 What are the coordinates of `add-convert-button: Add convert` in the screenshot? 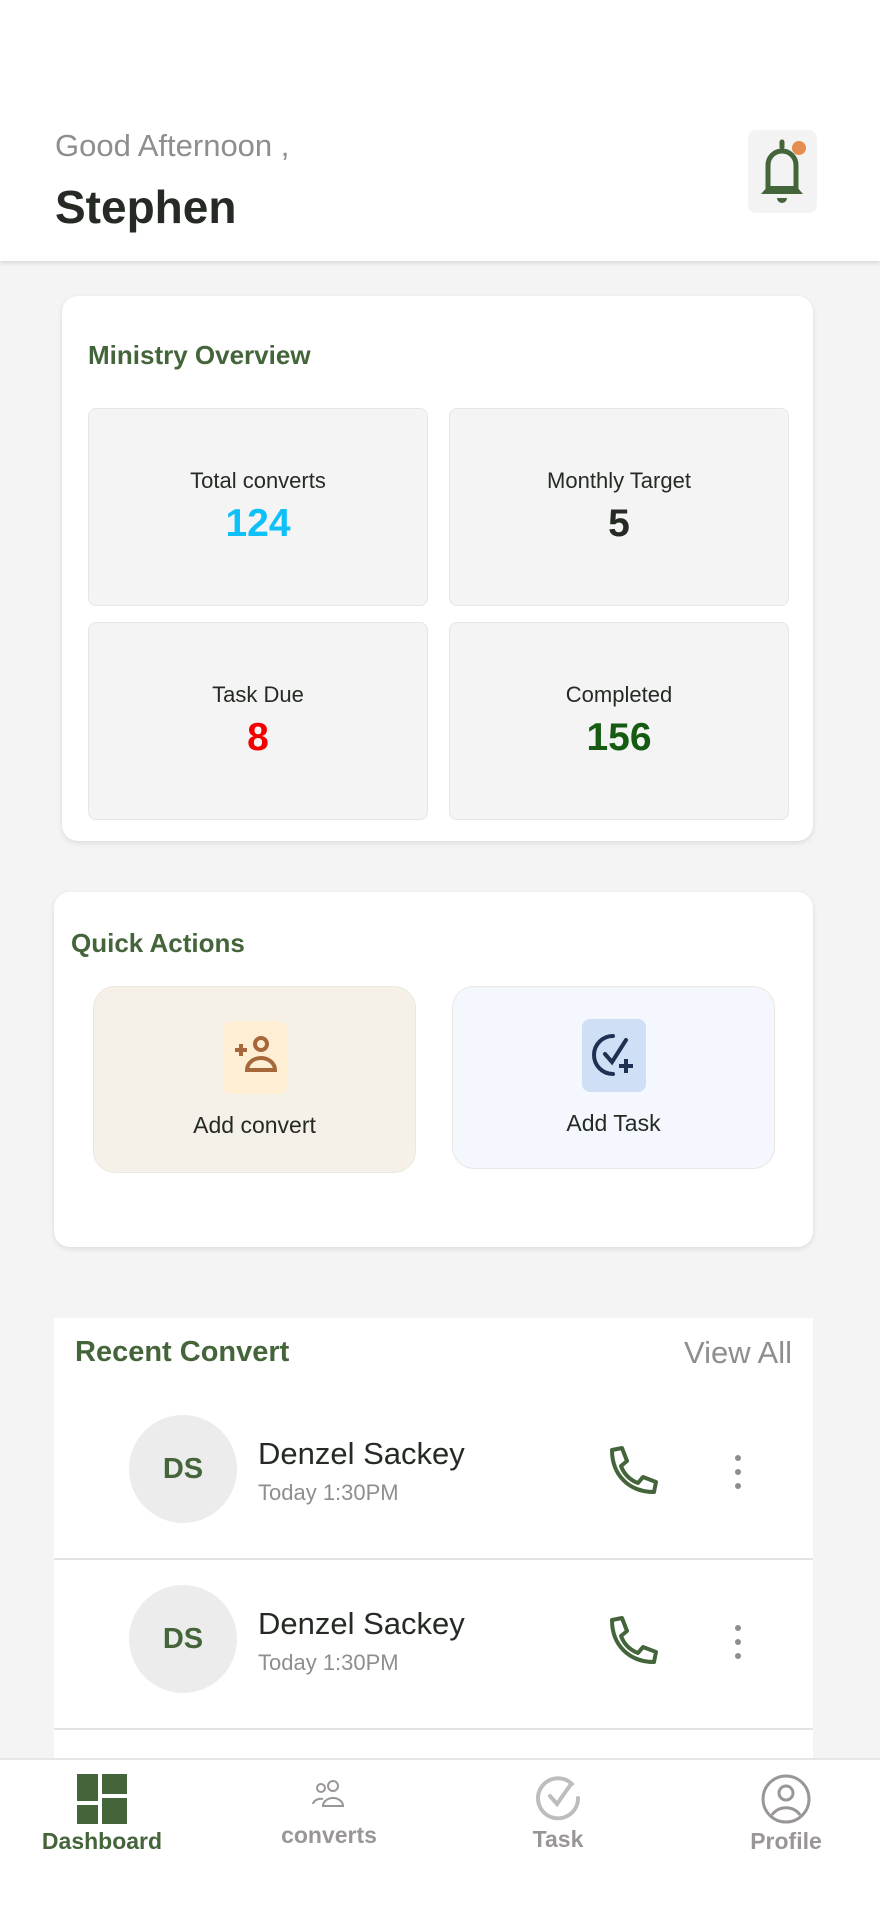 It's located at (254, 1079).